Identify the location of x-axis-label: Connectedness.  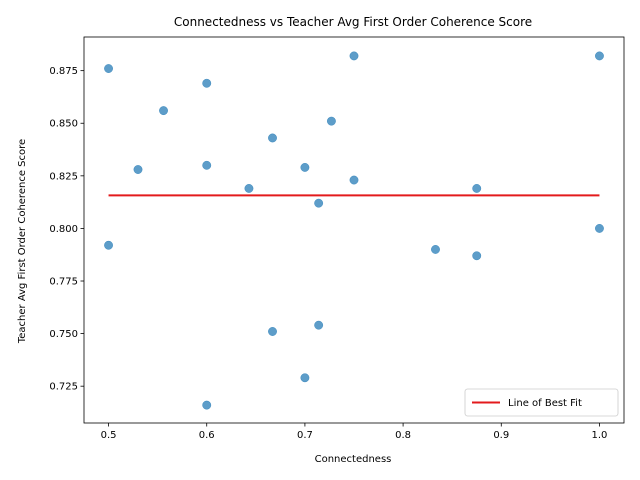
(353, 459).